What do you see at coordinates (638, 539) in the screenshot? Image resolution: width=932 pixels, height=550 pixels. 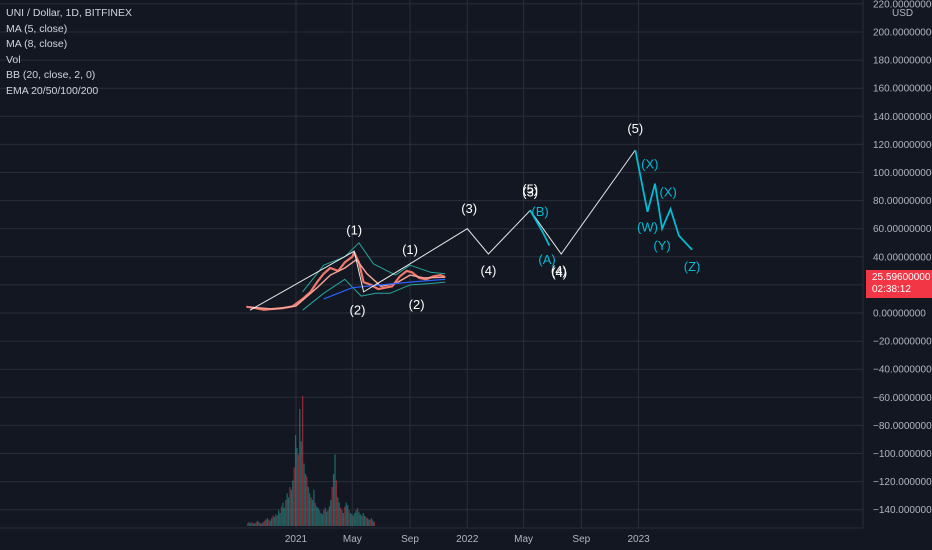 I see `x-tick-label: 2023` at bounding box center [638, 539].